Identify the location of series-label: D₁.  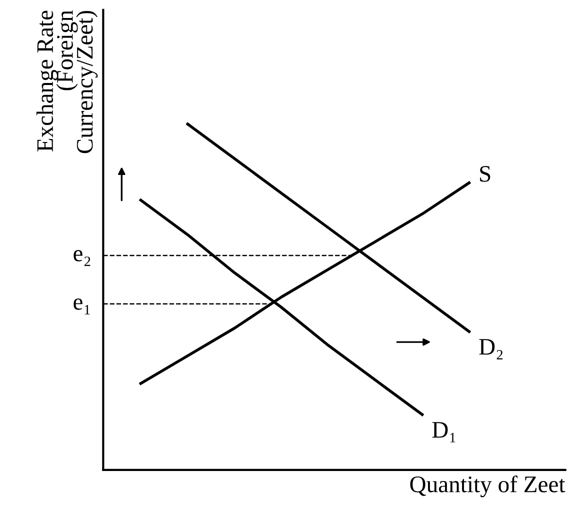
(444, 432).